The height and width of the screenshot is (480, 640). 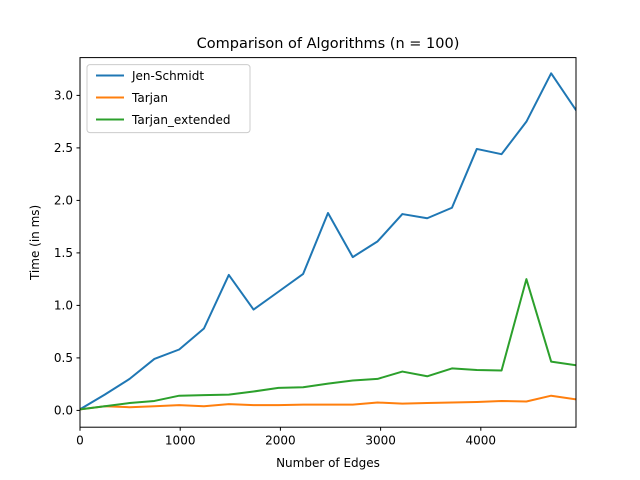 I want to click on x-axis-label: Number of Edges, so click(x=328, y=463).